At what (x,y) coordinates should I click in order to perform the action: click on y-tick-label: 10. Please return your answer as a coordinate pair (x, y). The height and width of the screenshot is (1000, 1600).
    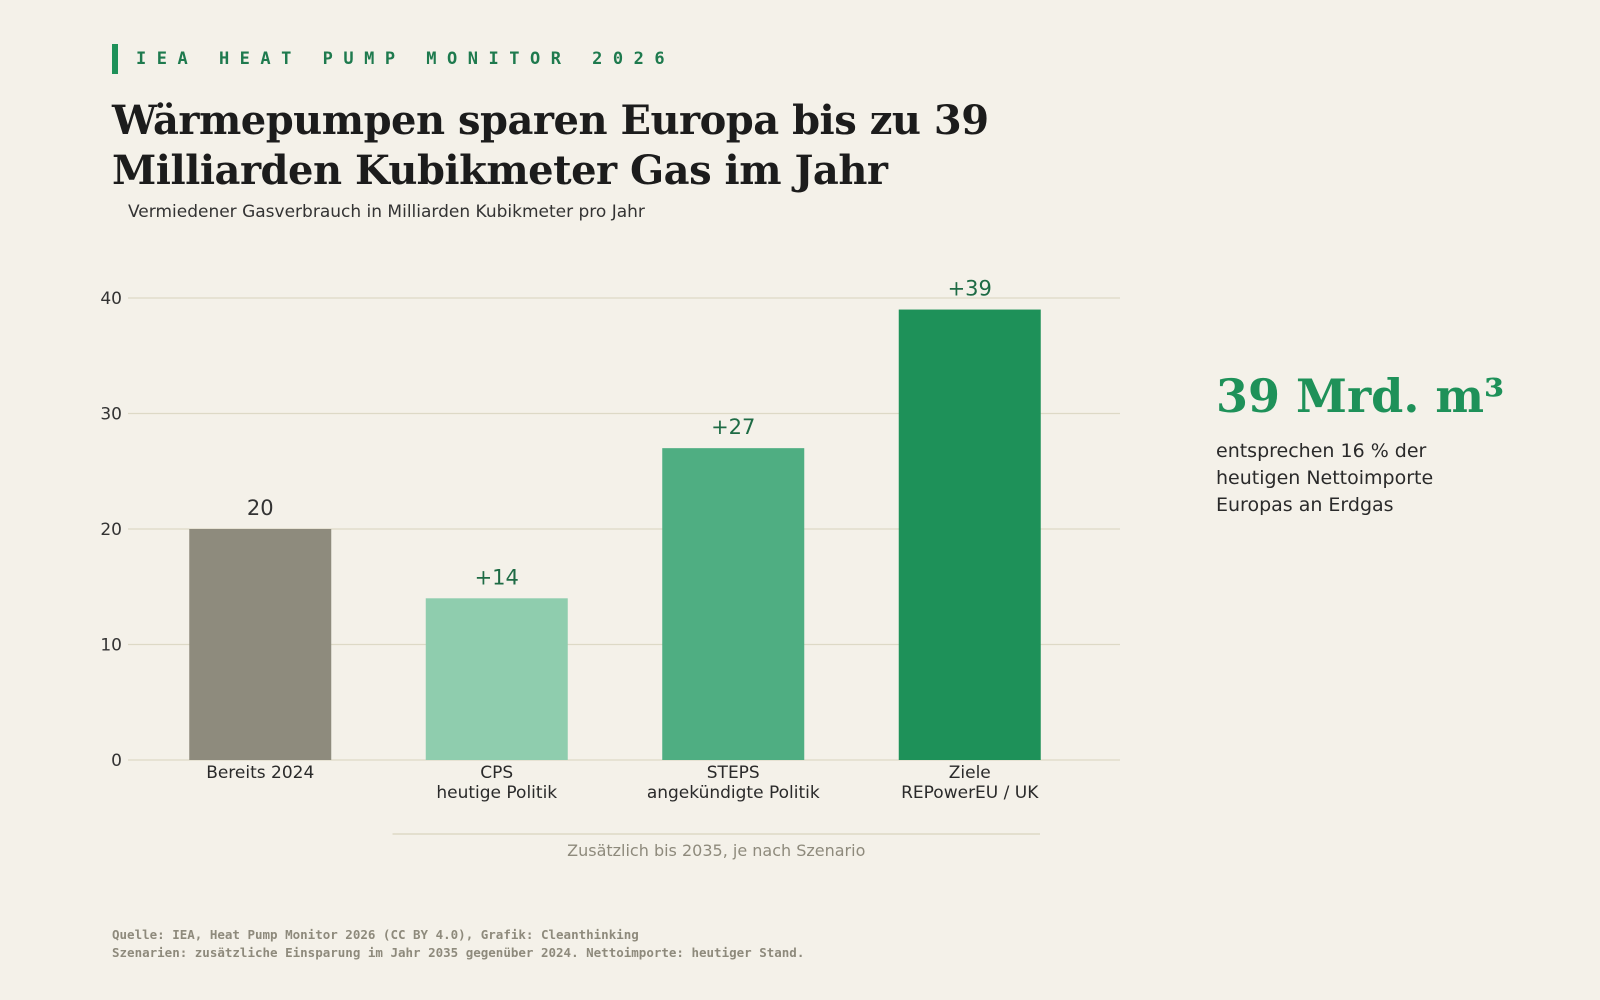
    Looking at the image, I should click on (111, 646).